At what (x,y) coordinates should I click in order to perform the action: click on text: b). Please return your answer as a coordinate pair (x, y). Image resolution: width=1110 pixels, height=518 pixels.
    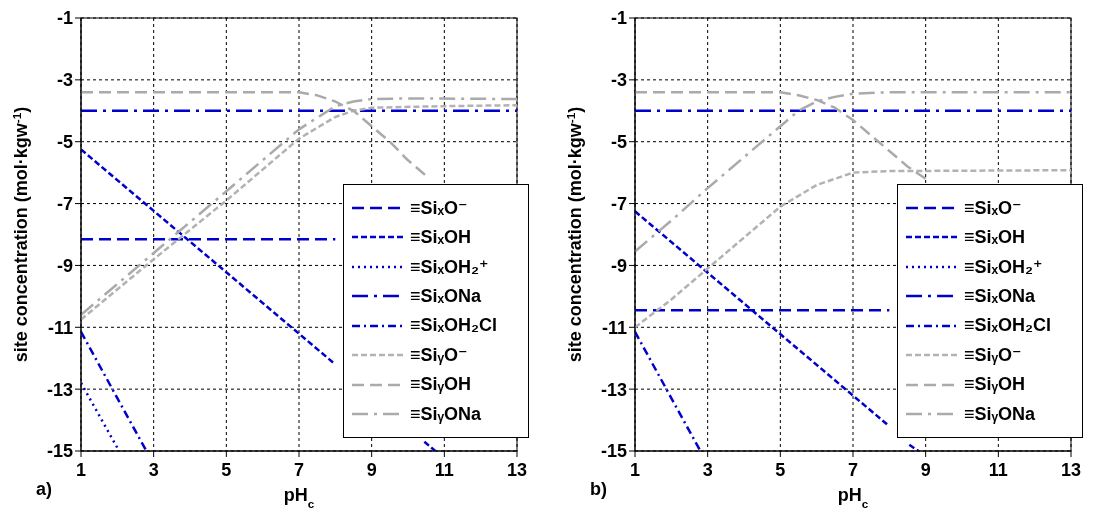
    Looking at the image, I should click on (598, 489).